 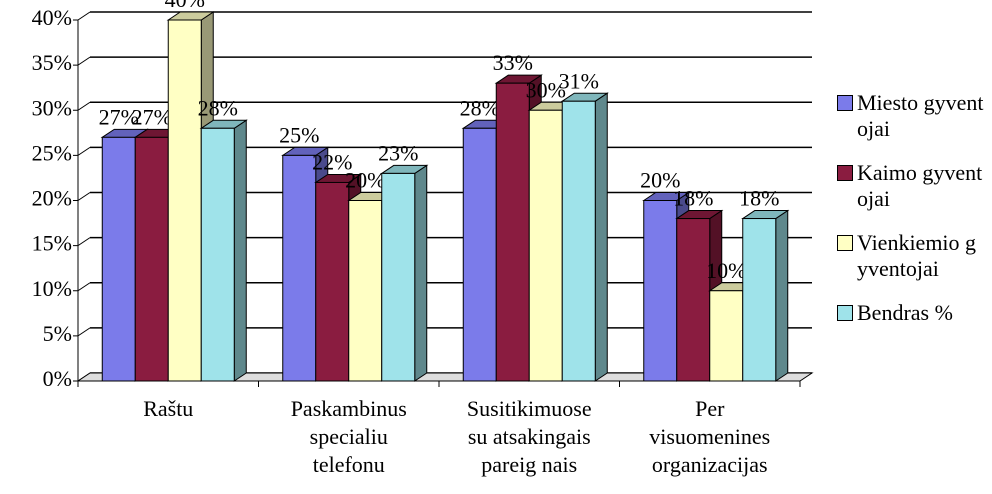 I want to click on legend-label: Vienkiemio gyventojai, so click(x=917, y=255).